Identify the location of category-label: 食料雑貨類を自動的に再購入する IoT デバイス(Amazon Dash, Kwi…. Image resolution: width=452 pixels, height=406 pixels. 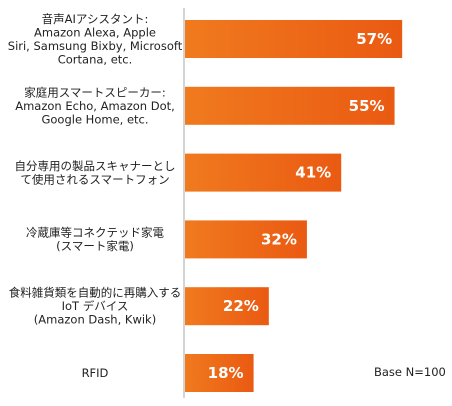
(95, 306).